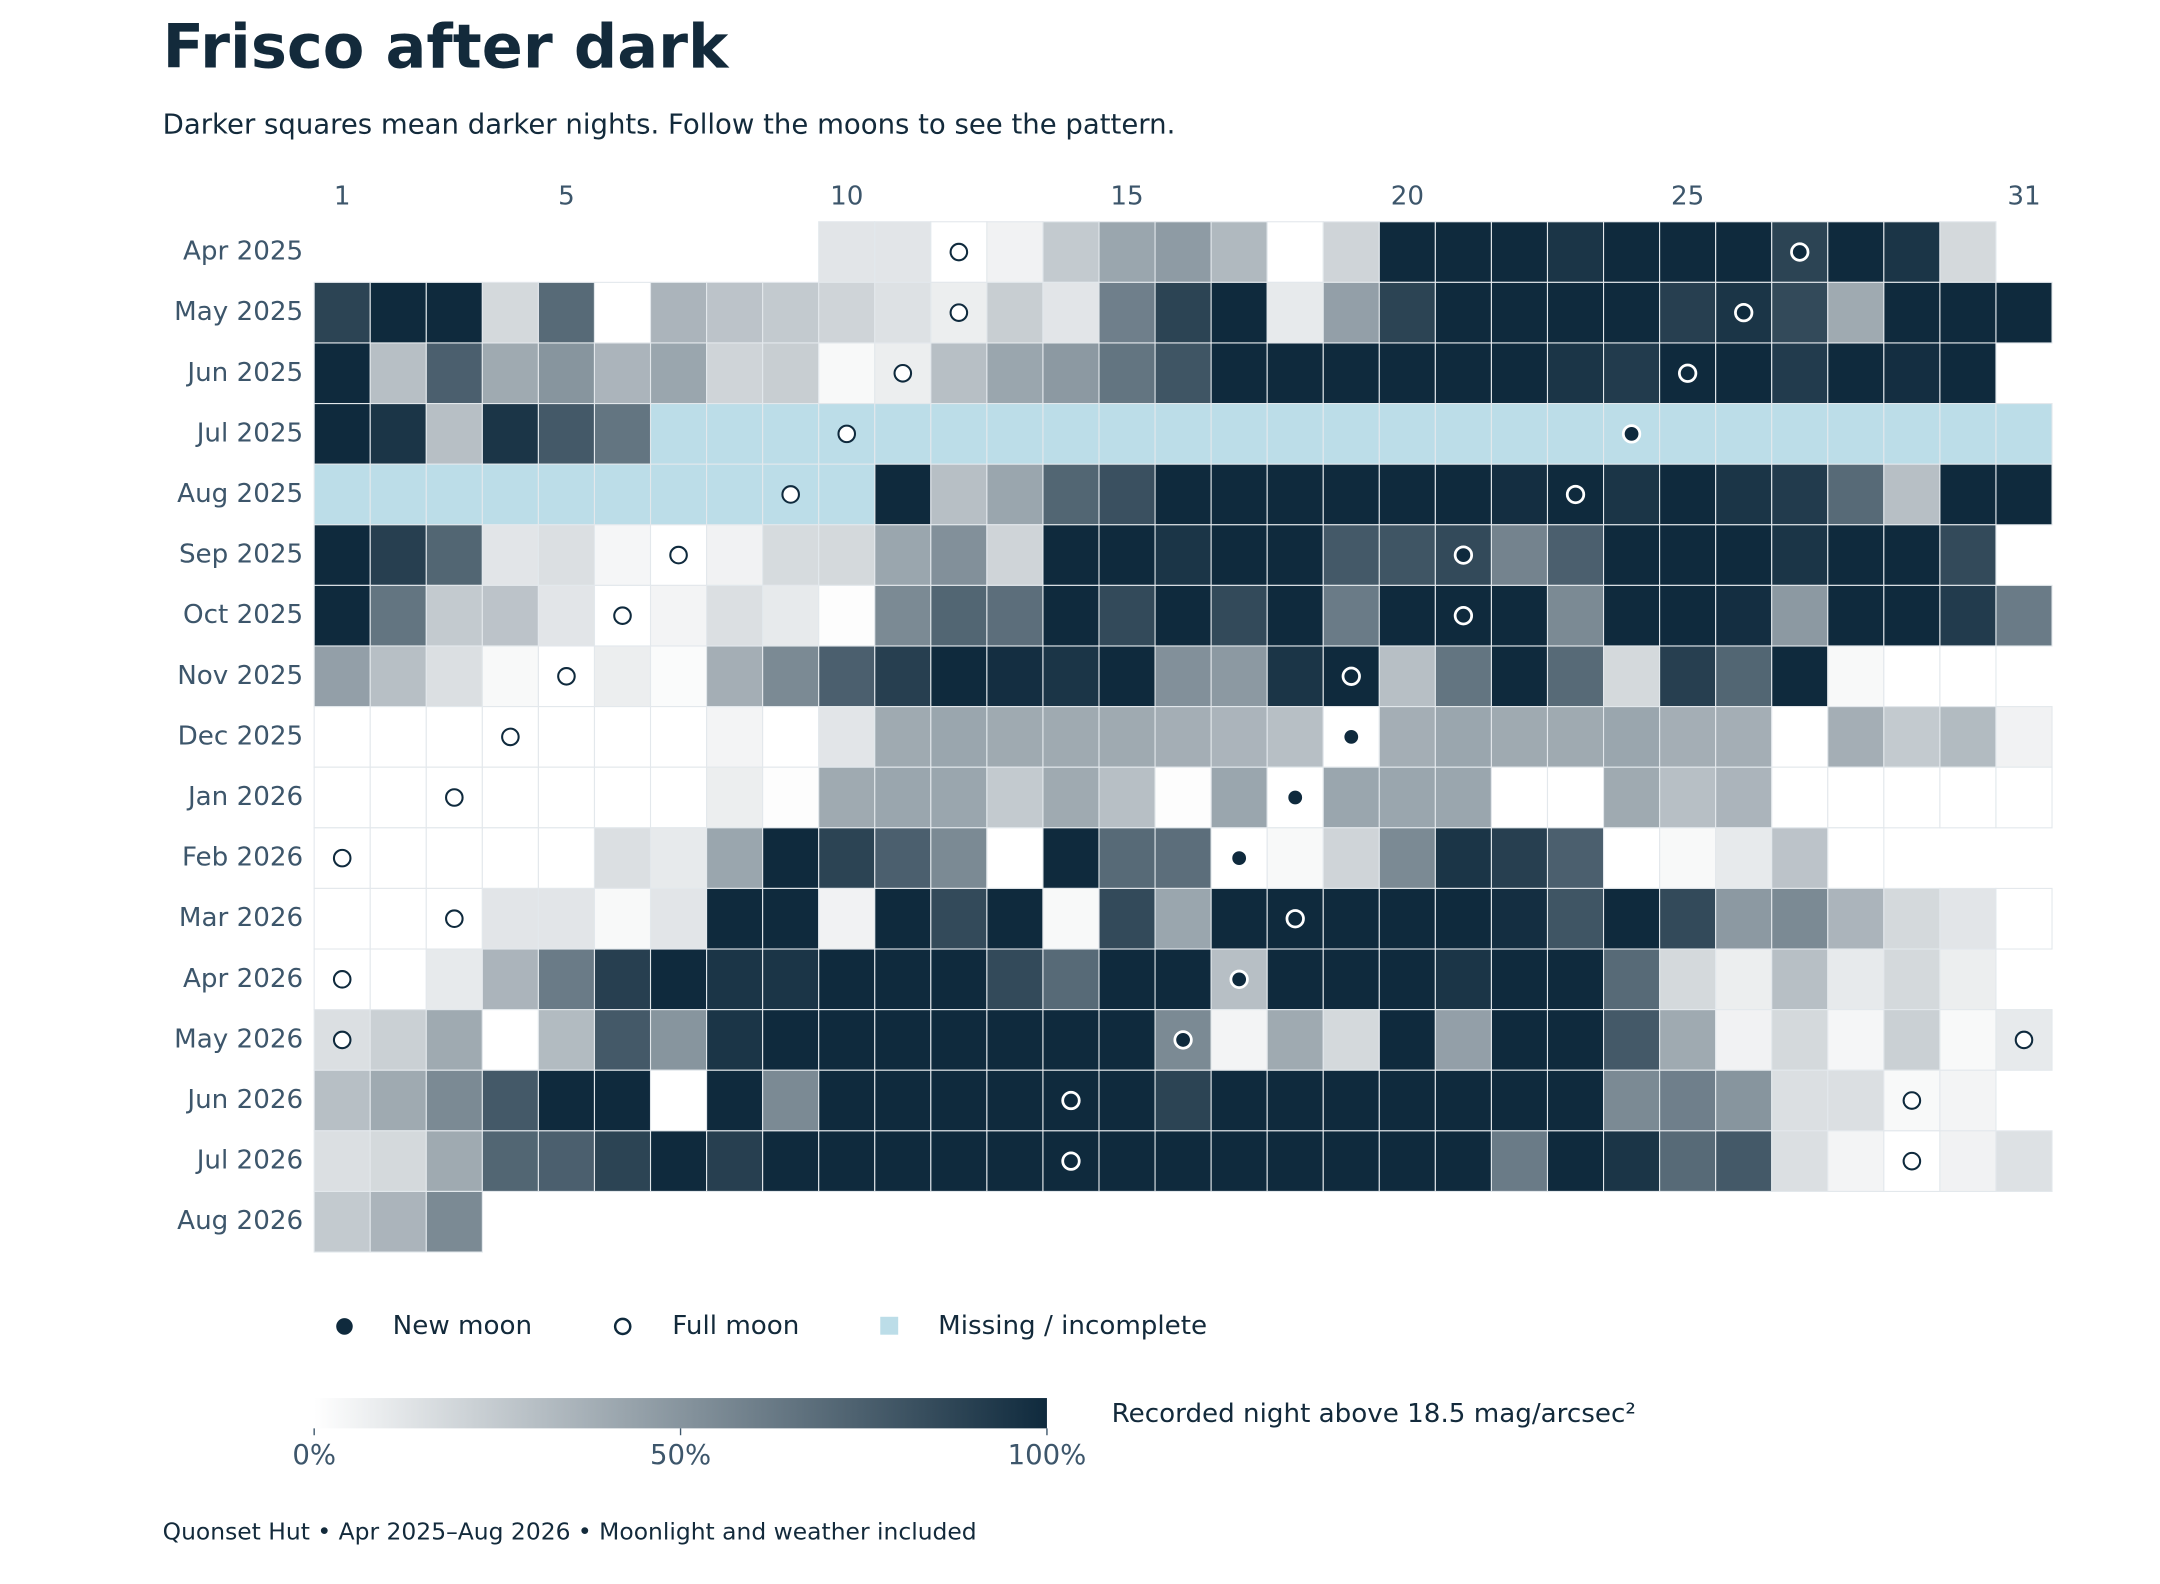 Image resolution: width=2160 pixels, height=1584 pixels. Describe the element at coordinates (241, 736) in the screenshot. I see `row-label: Dec 2025` at that location.